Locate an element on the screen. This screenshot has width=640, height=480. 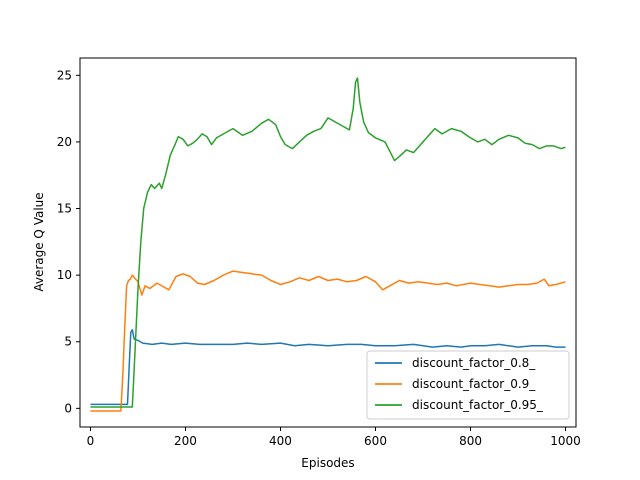
y-tick-label: 5 is located at coordinates (68, 342).